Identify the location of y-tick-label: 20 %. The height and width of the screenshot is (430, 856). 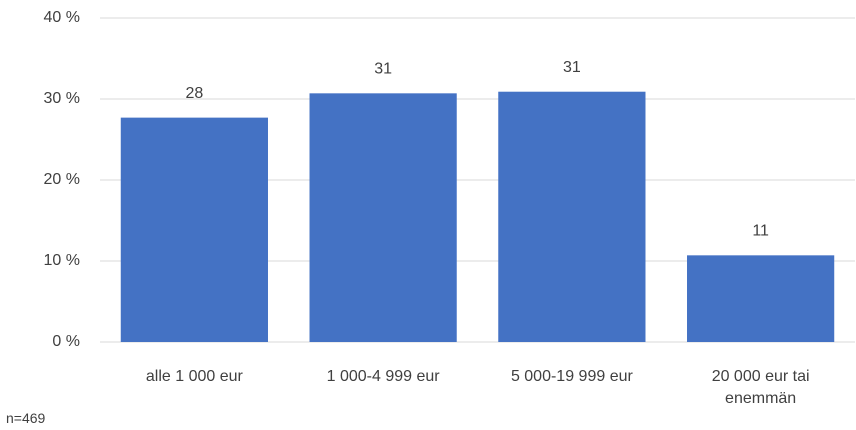
(62, 179).